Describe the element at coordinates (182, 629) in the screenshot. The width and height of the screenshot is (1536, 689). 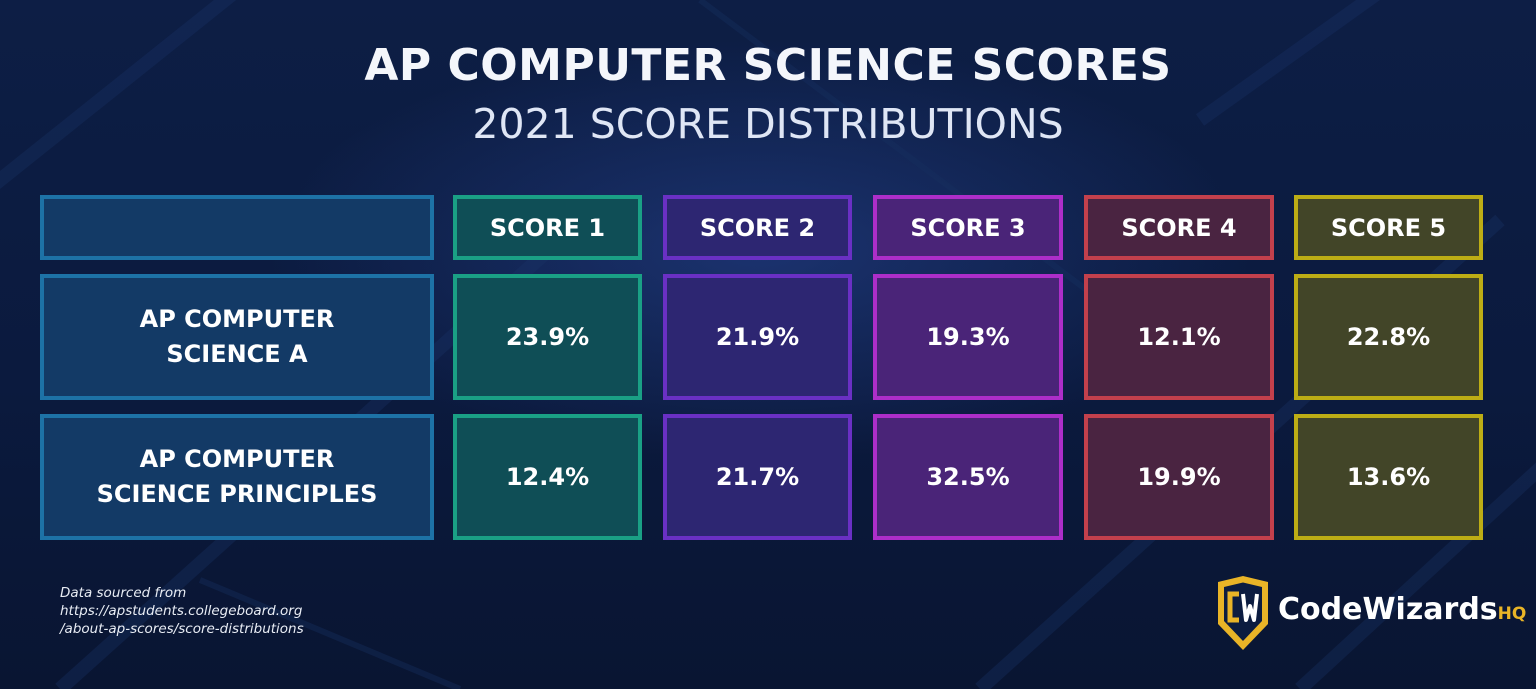
I see `footnote-line: /about-ap-scores/score-distributions` at that location.